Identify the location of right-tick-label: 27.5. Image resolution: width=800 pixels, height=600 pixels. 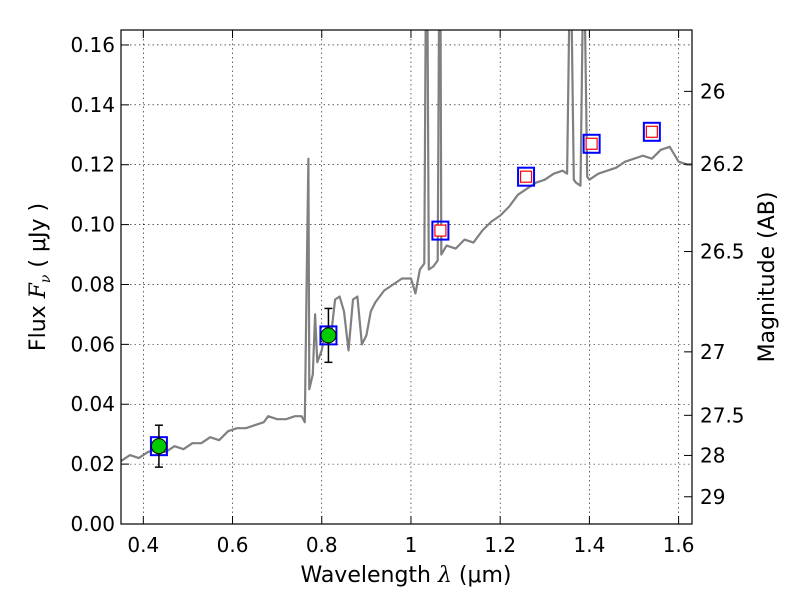
(722, 415).